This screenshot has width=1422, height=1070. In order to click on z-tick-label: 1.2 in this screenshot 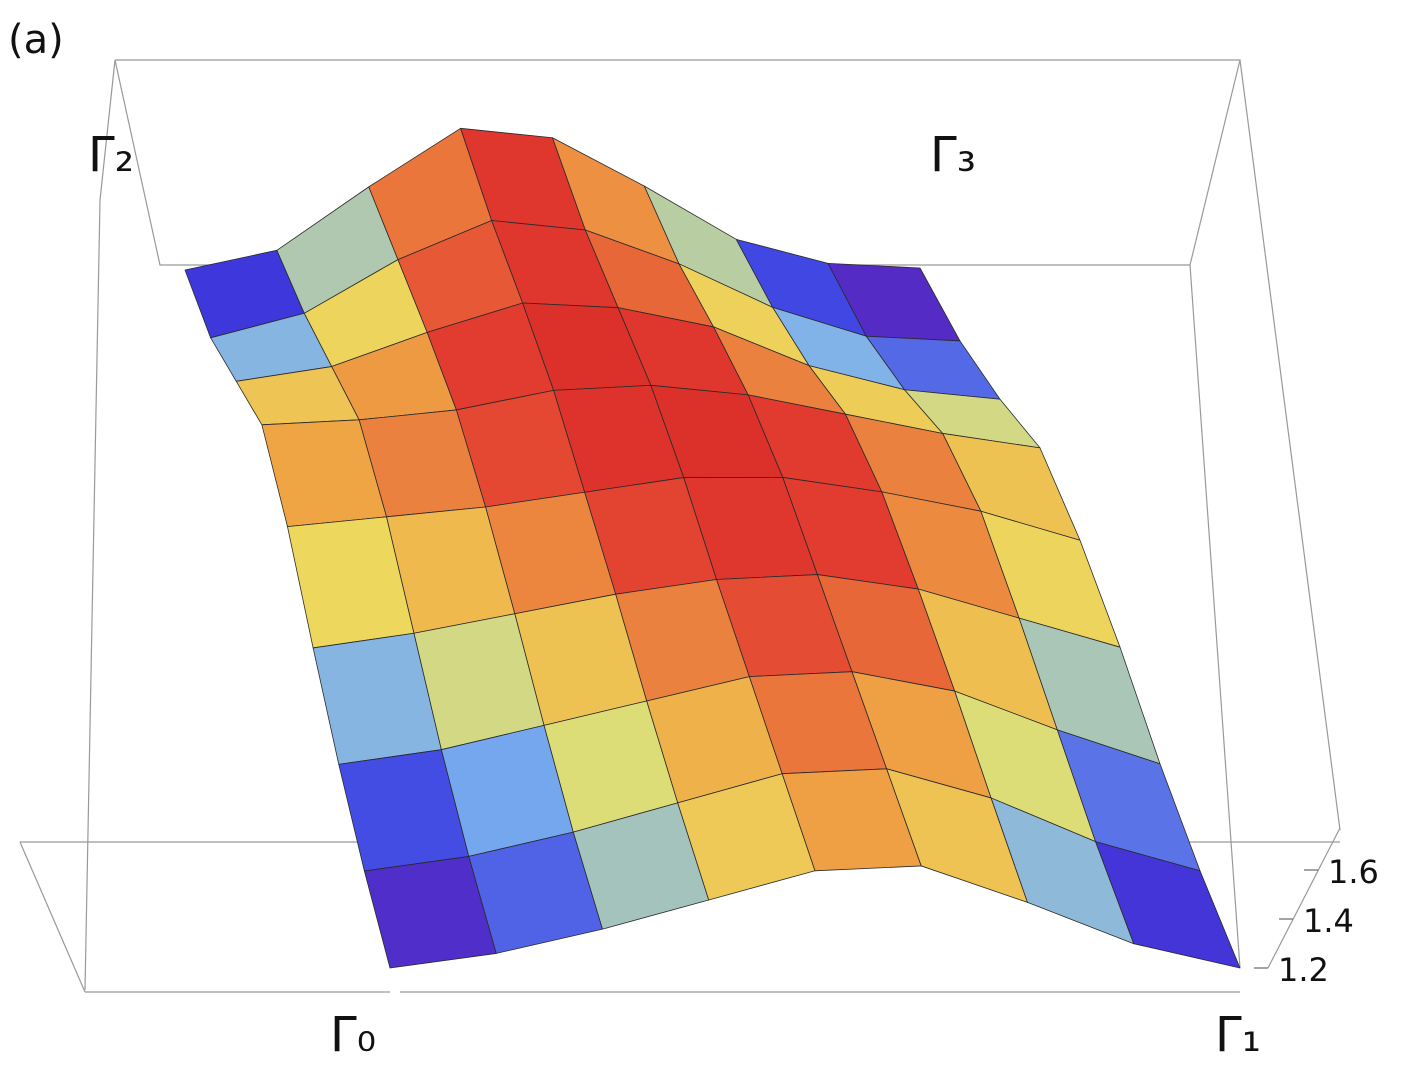, I will do `click(1303, 970)`.